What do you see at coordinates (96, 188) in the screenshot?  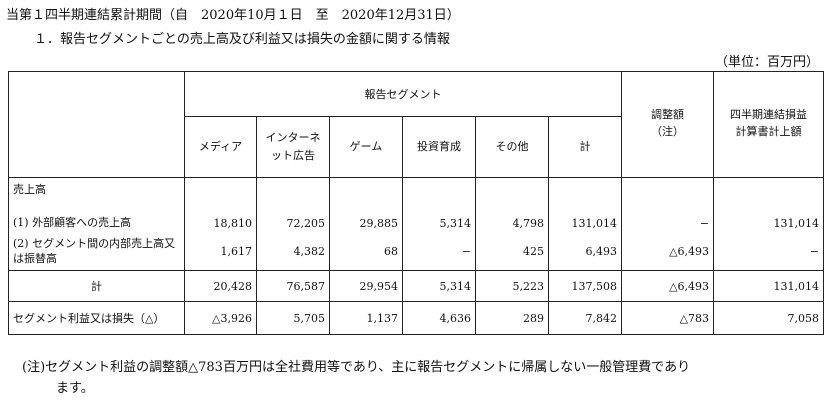 I see `sales-section-label: 売上高` at bounding box center [96, 188].